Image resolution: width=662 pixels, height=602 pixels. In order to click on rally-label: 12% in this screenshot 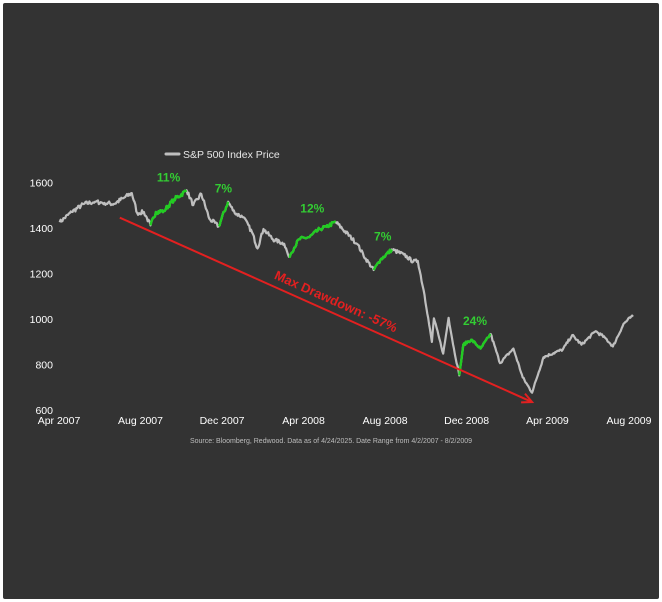, I will do `click(312, 209)`.